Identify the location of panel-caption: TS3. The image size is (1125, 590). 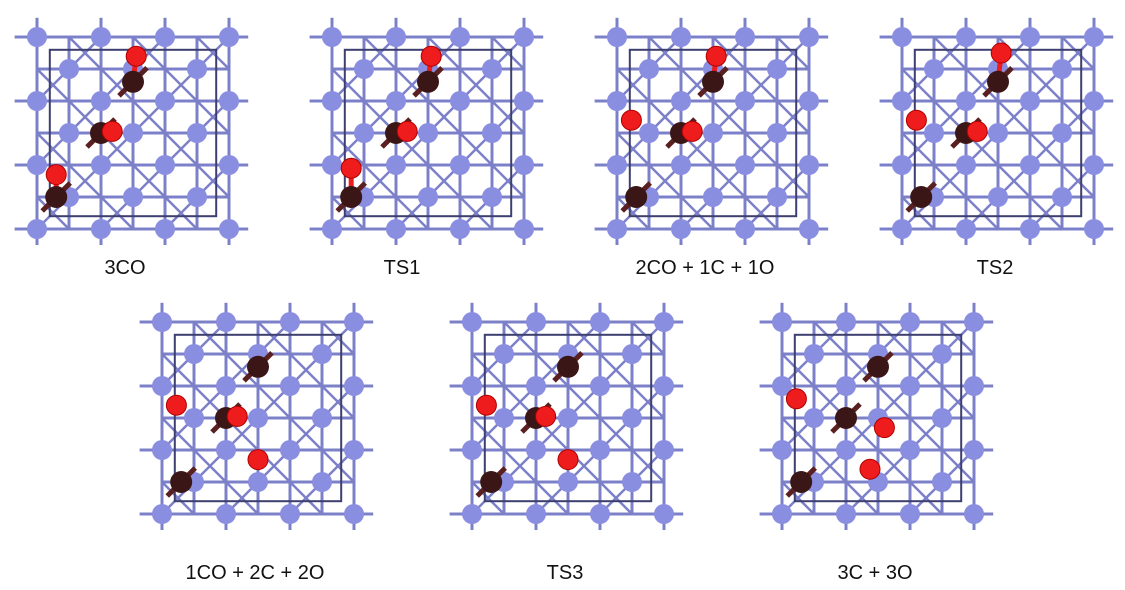
(565, 573).